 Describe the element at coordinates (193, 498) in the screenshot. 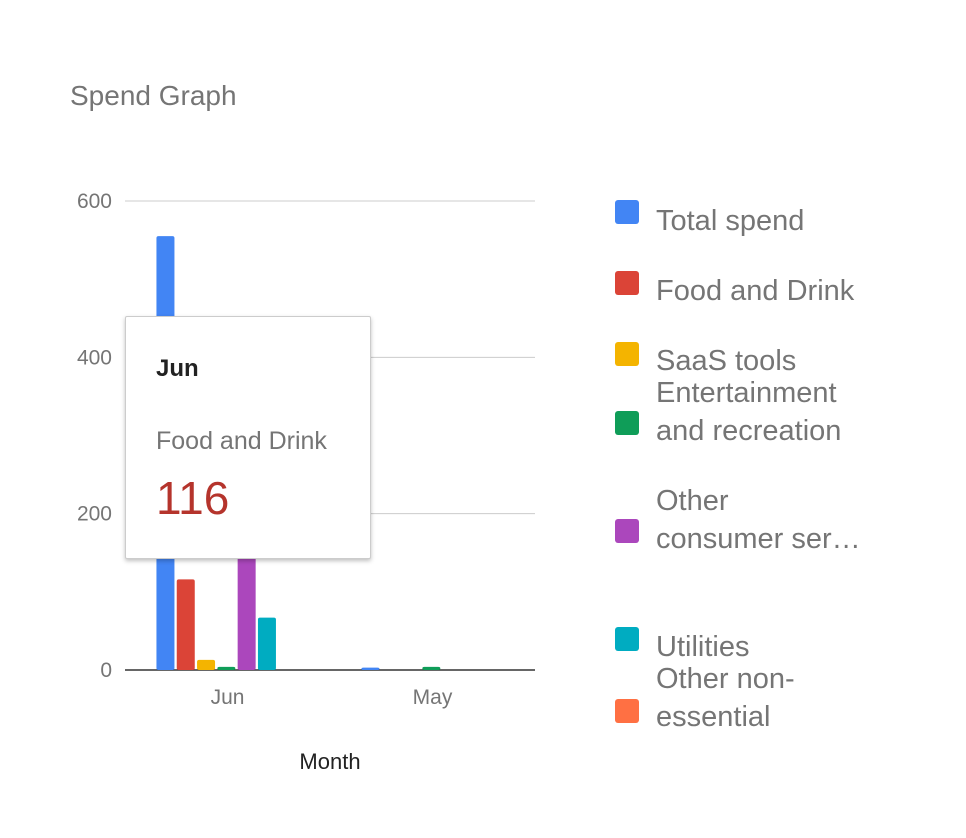

I see `tooltip-value: 116` at that location.